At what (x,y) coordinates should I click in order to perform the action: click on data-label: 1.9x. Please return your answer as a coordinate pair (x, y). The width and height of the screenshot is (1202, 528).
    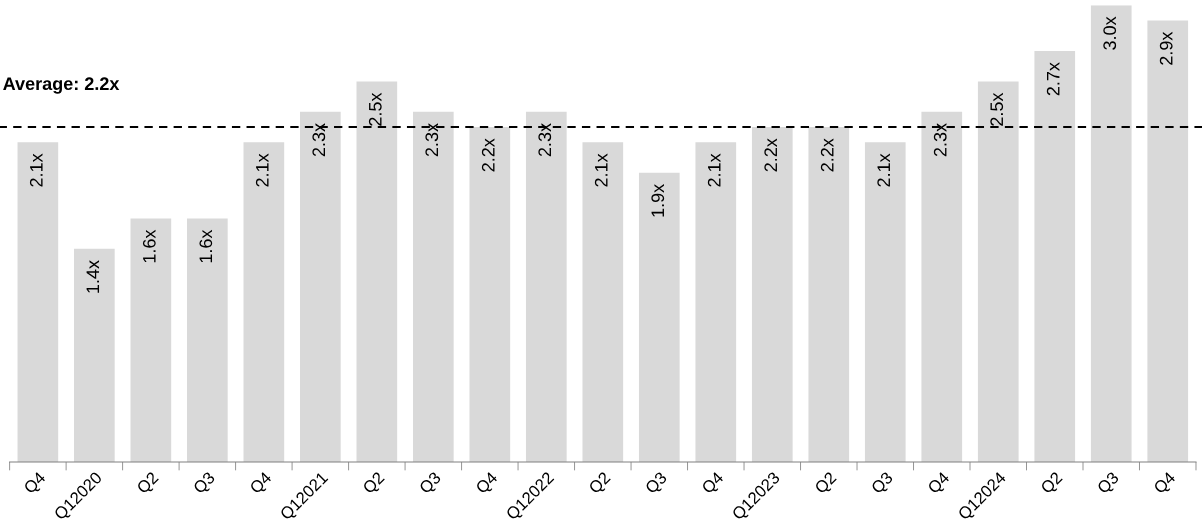
    Looking at the image, I should click on (658, 200).